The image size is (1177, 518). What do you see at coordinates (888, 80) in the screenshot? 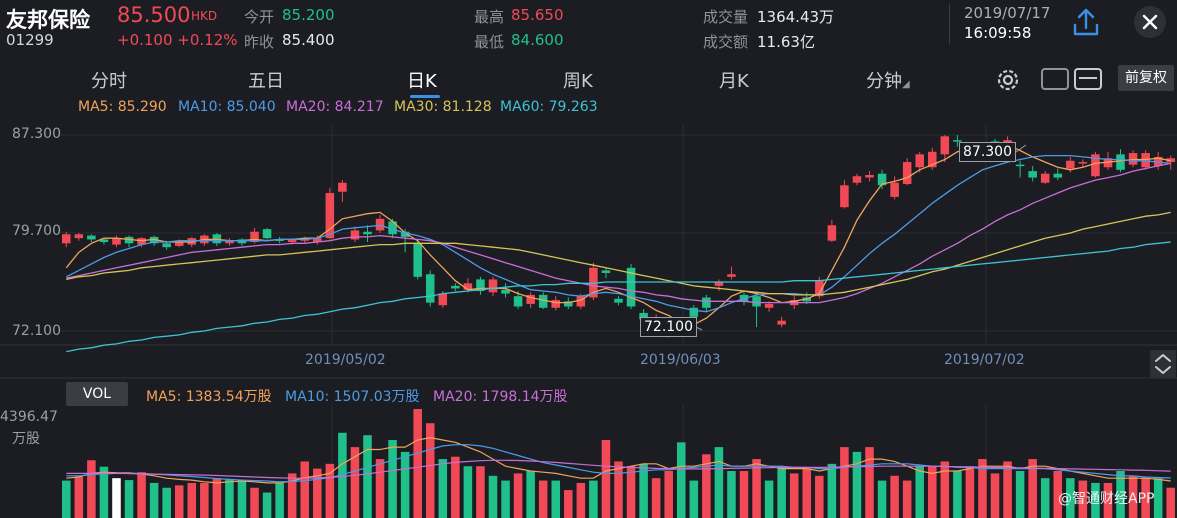
I see `tab-minute: 分钟◢` at bounding box center [888, 80].